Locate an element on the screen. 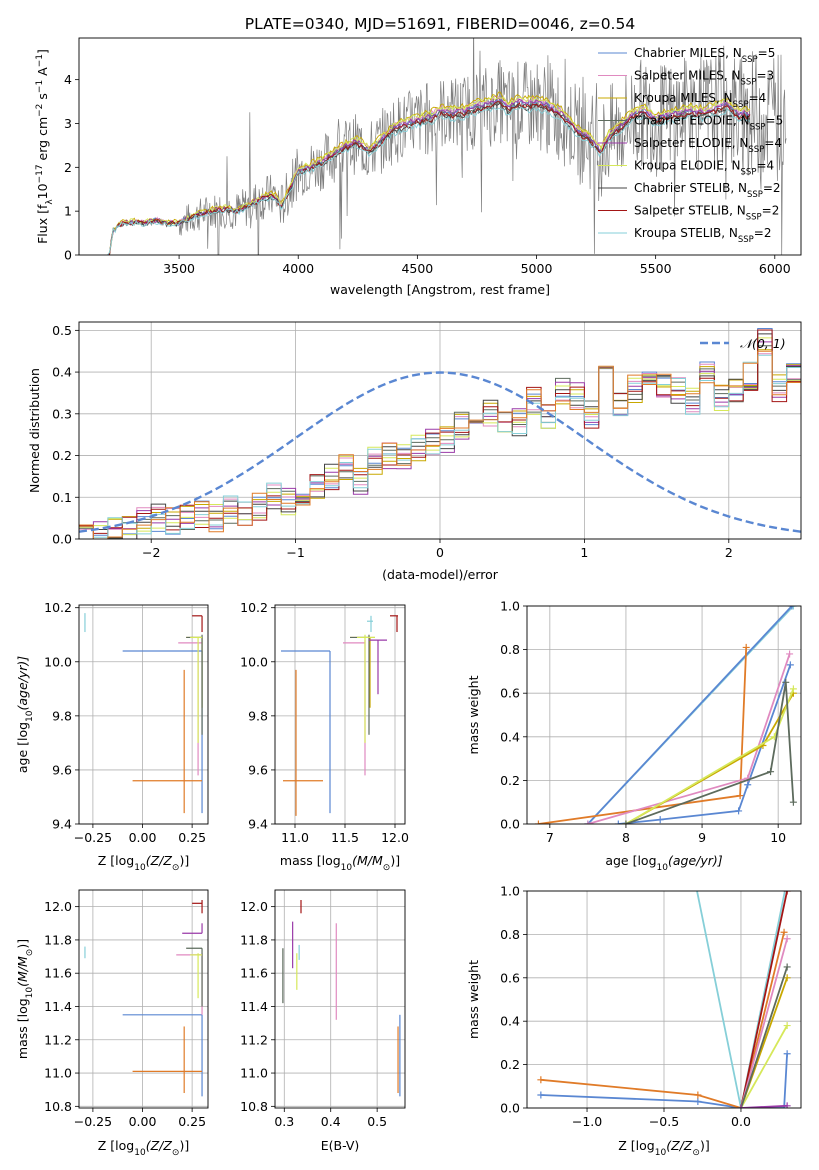 The height and width of the screenshot is (1170, 819). legend-label-main: Salpeter STELIB, N is located at coordinates (690, 211).